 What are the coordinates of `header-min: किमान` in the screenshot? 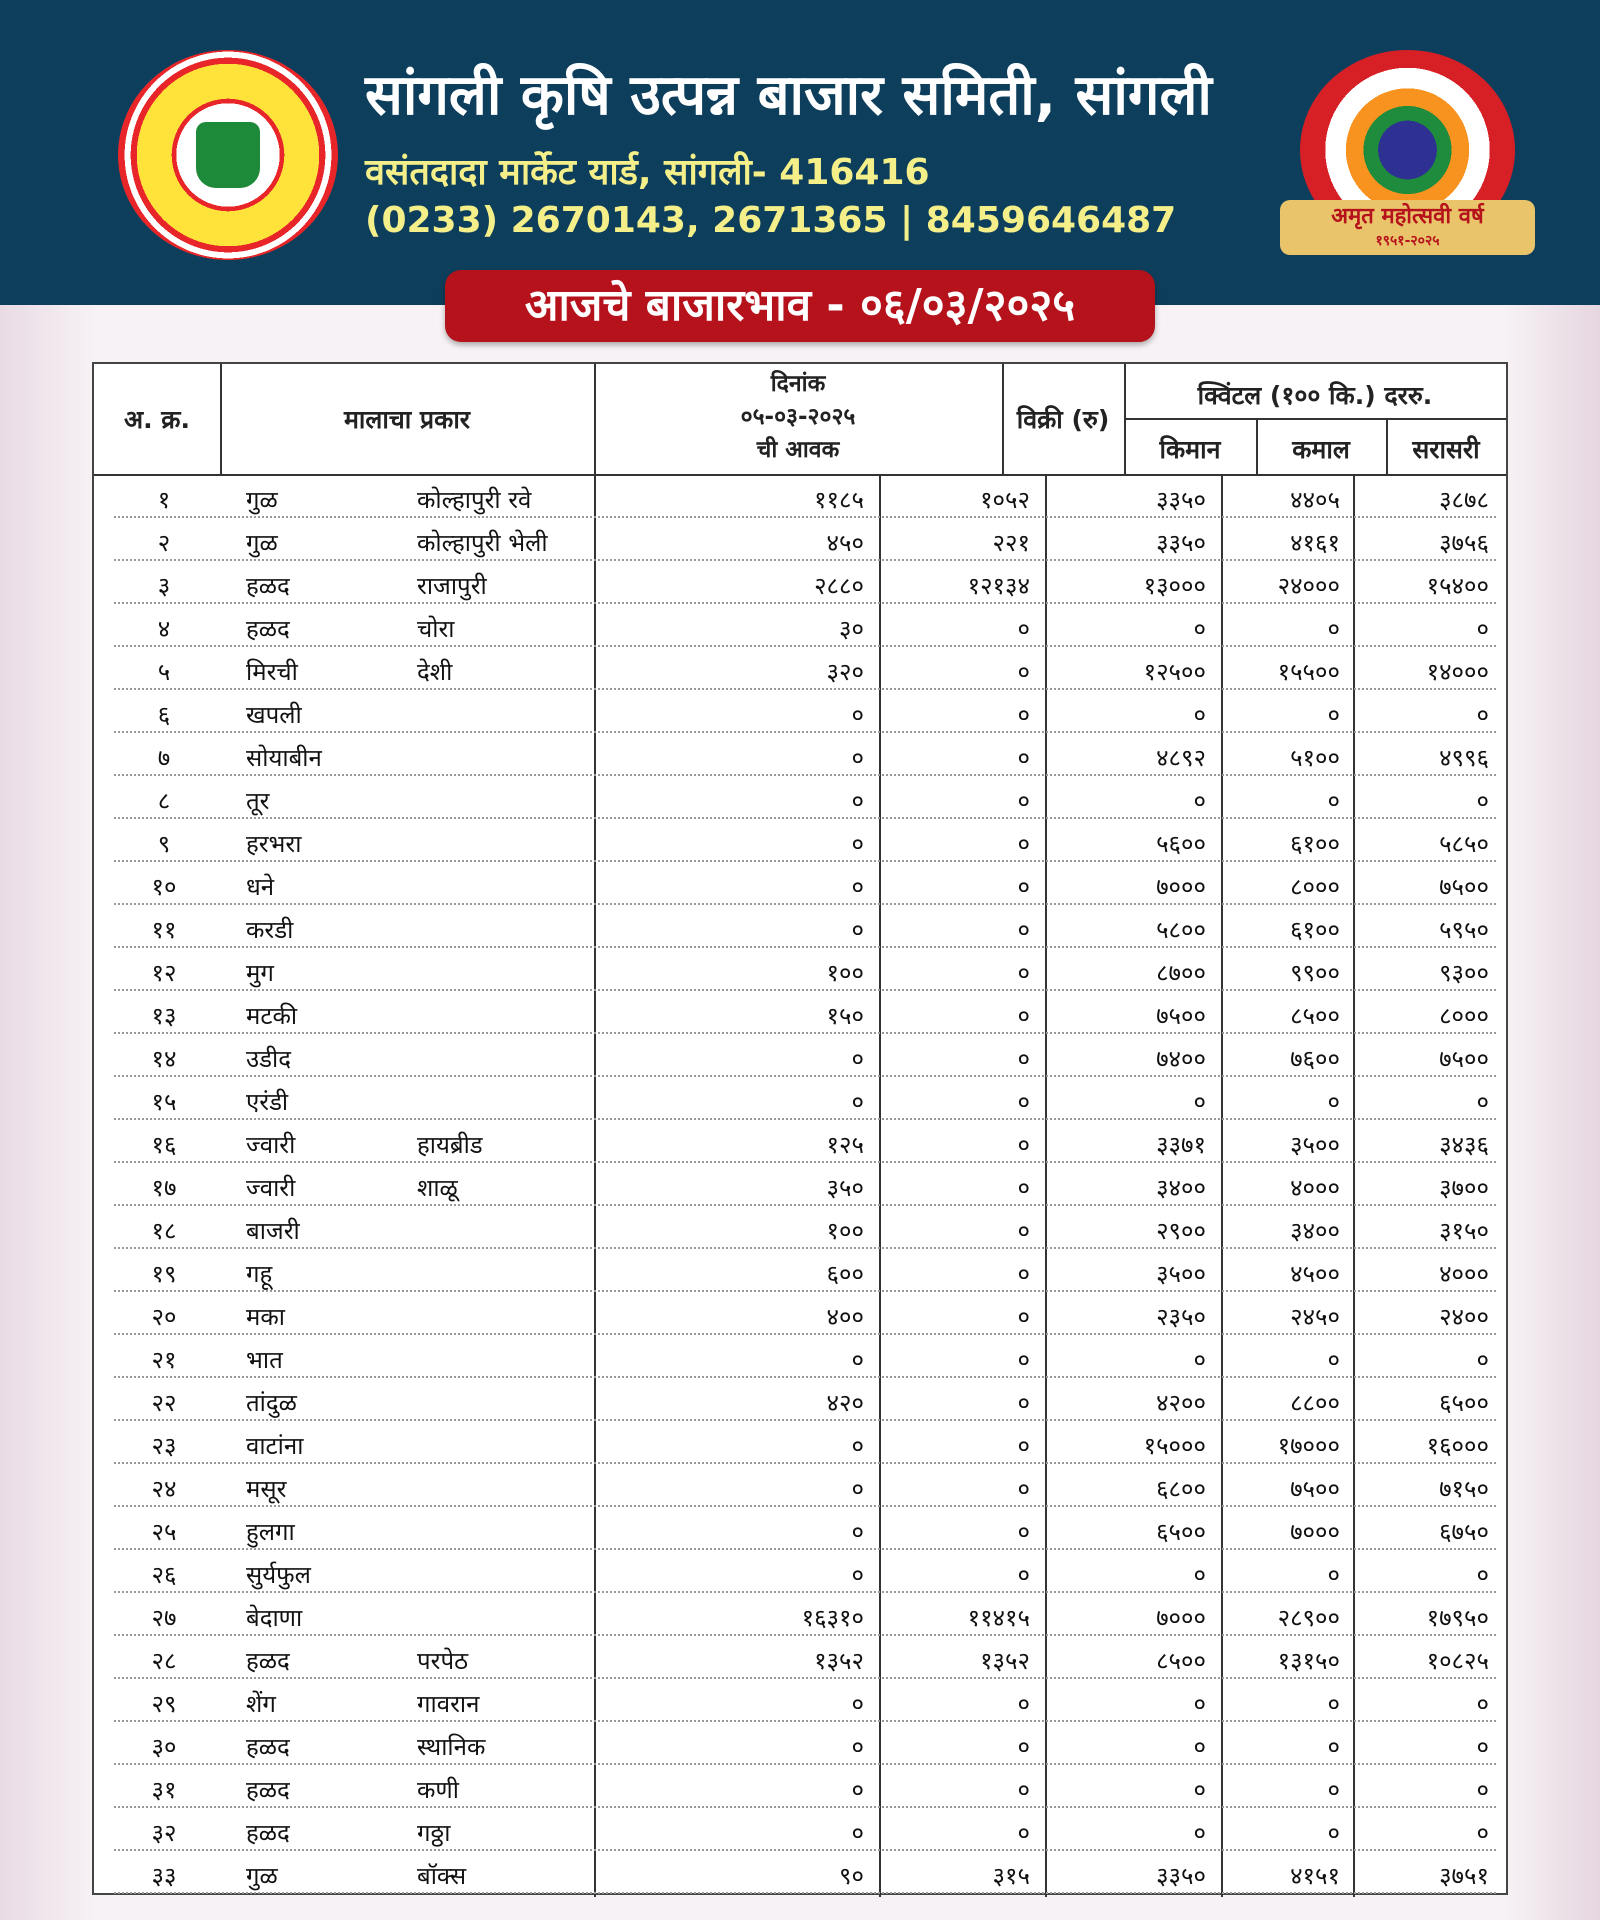 It's located at (1190, 449).